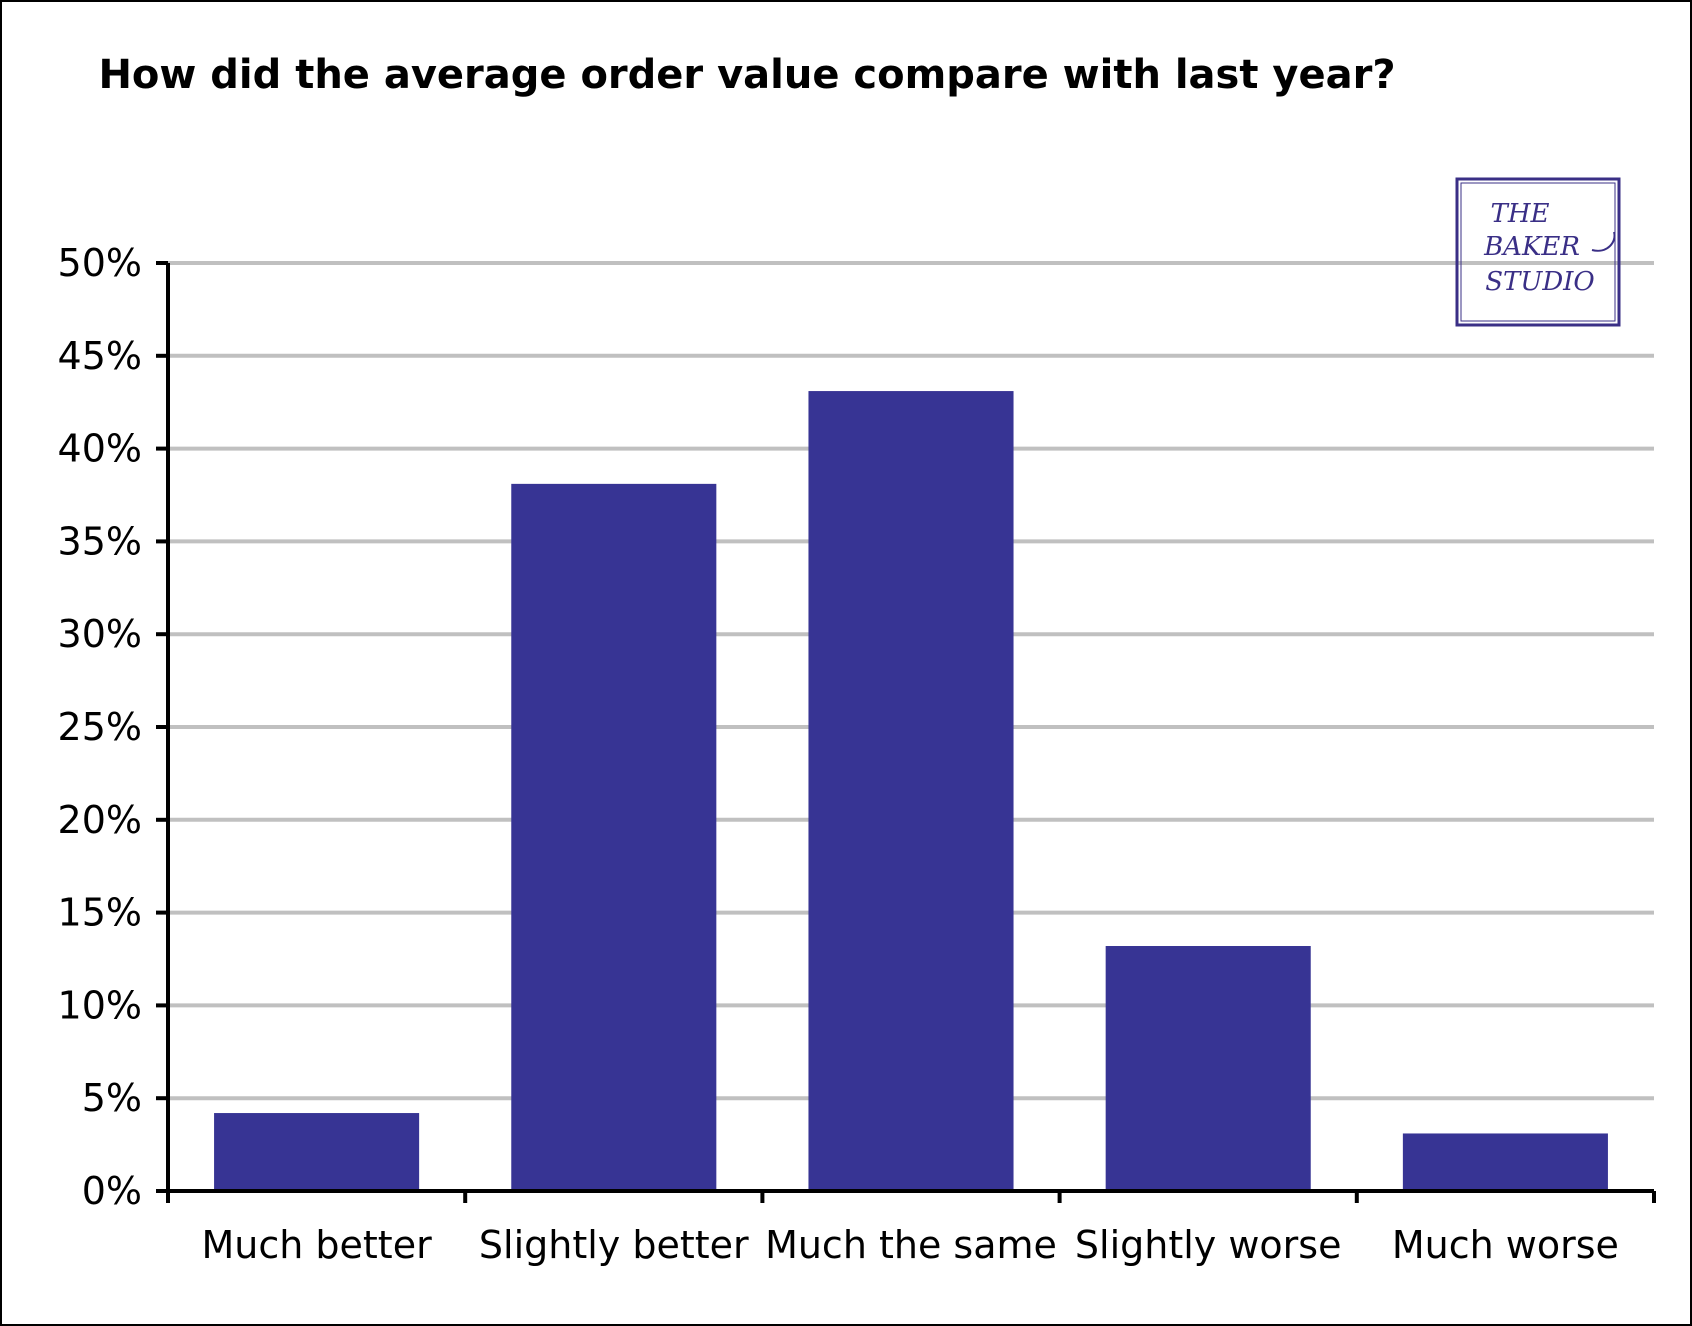  I want to click on y-tick-label-40: 40%, so click(100, 449).